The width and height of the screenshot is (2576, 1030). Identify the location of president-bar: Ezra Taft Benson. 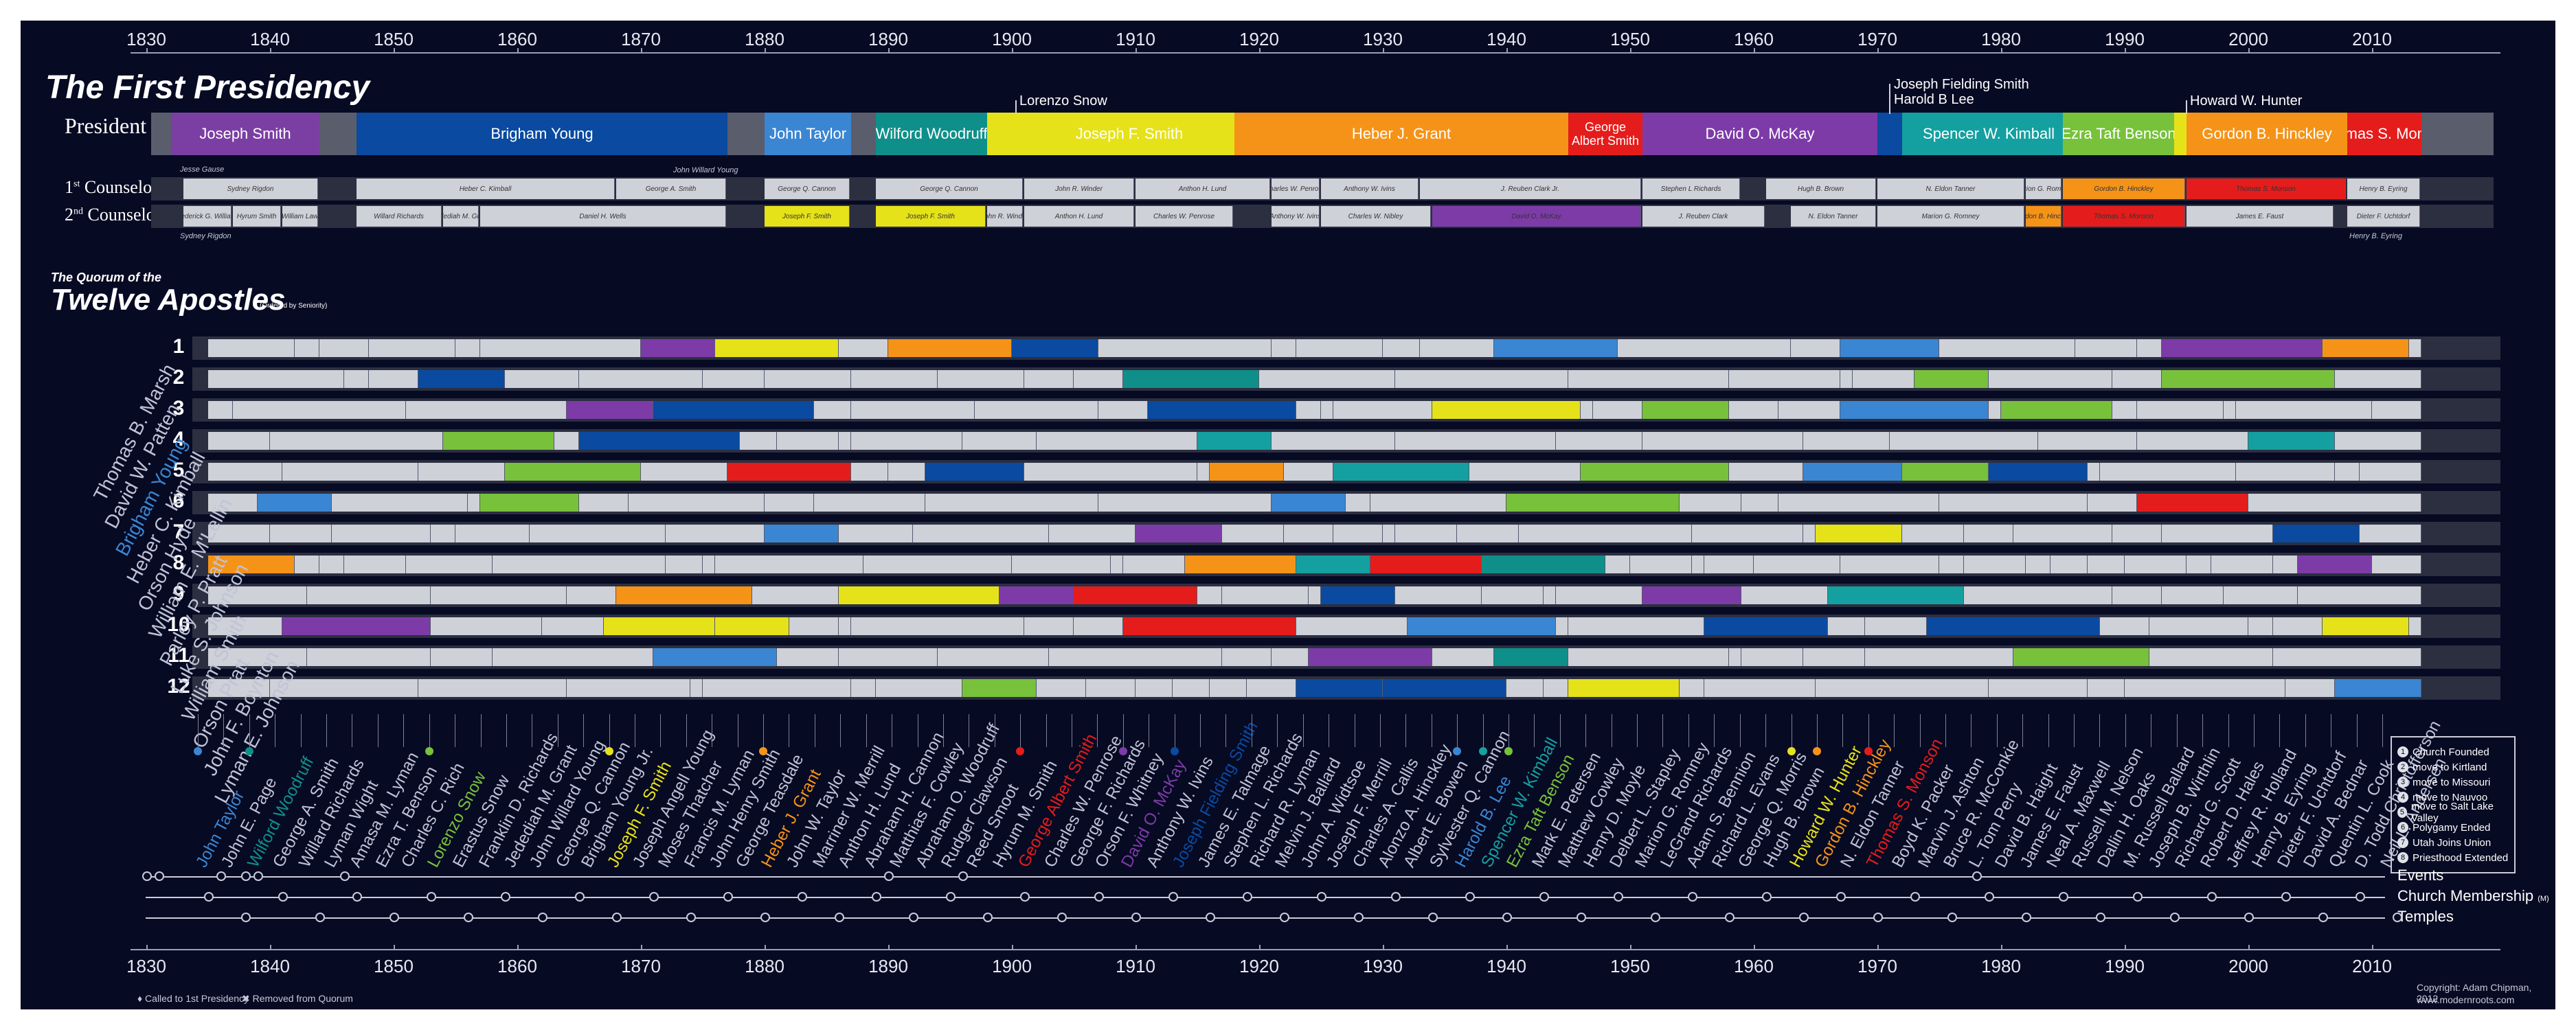
(2118, 134).